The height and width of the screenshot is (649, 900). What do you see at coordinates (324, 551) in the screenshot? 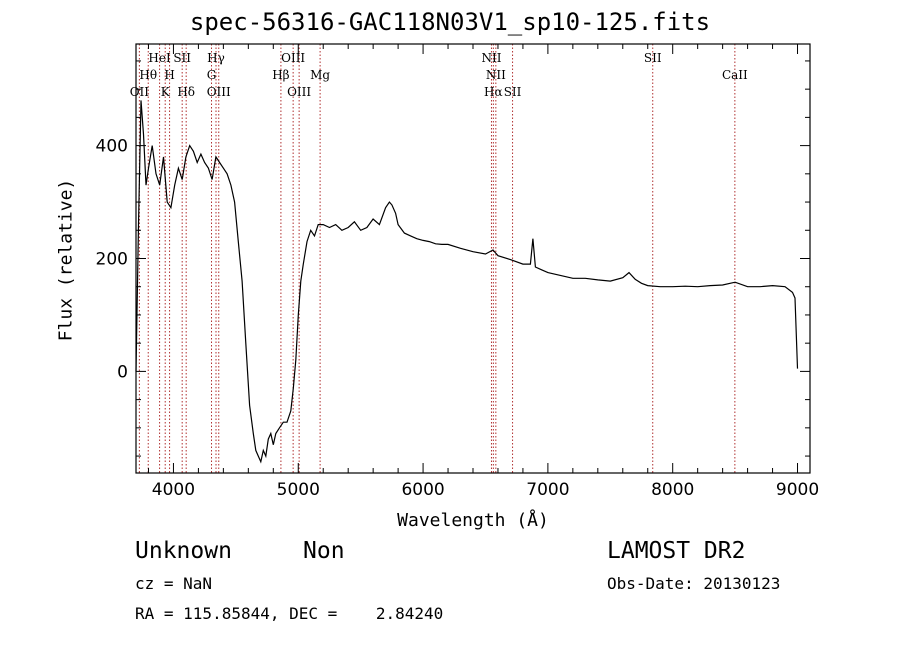
I see `object-subclass: Non` at bounding box center [324, 551].